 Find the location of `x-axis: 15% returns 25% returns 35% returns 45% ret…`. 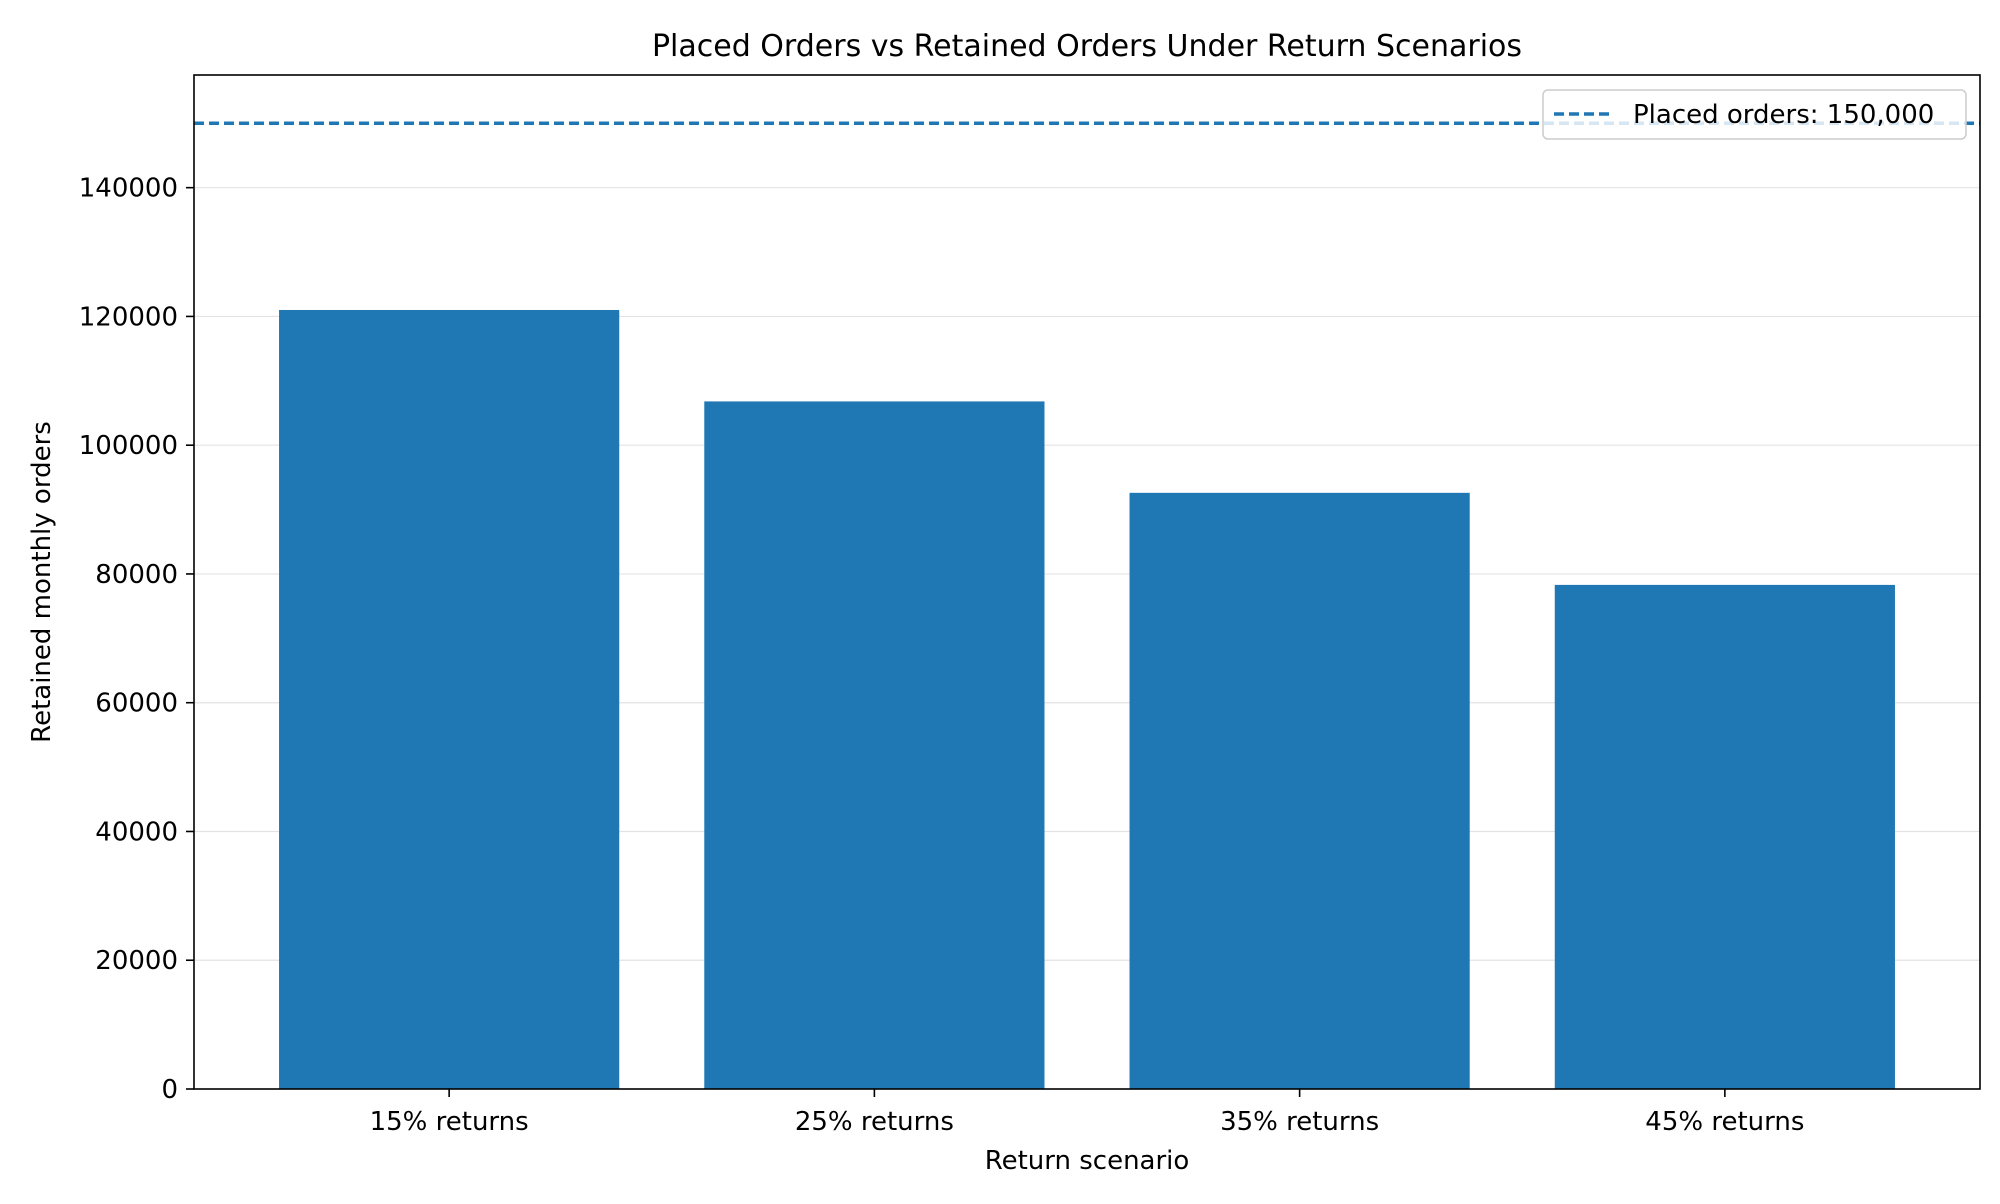

x-axis: 15% returns 25% returns 35% returns 45% ret… is located at coordinates (1087, 1113).